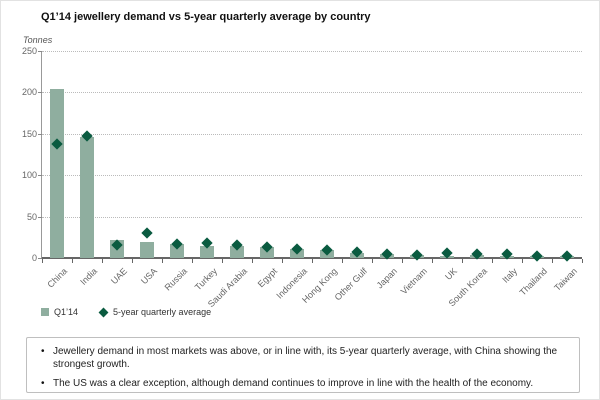 The width and height of the screenshot is (600, 400). I want to click on legend-label: 5-year quarterly average, so click(162, 312).